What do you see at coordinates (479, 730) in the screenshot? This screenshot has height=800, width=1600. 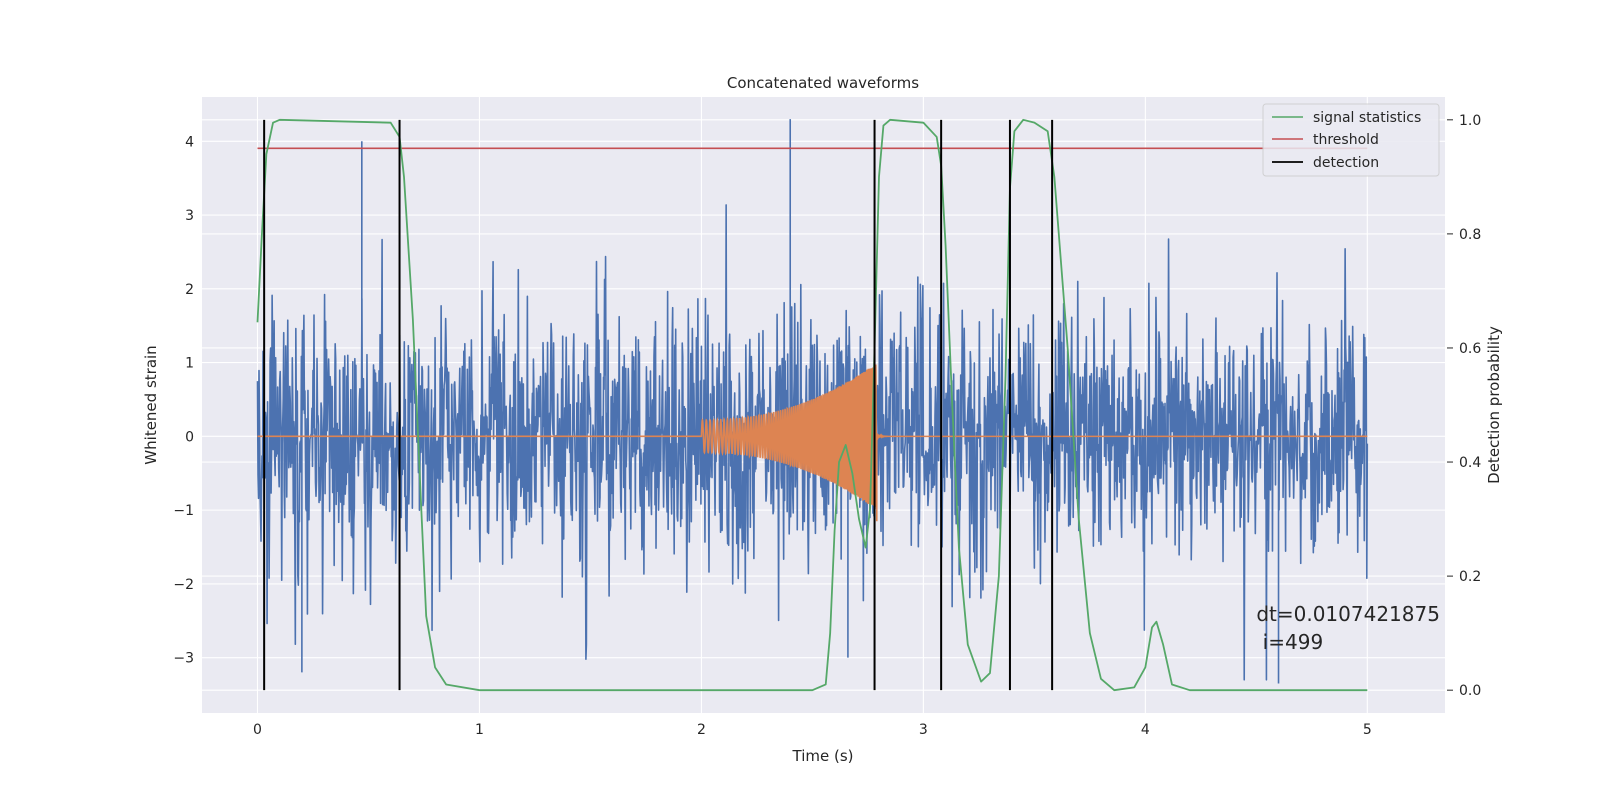 I see `x-tick-label: 1` at bounding box center [479, 730].